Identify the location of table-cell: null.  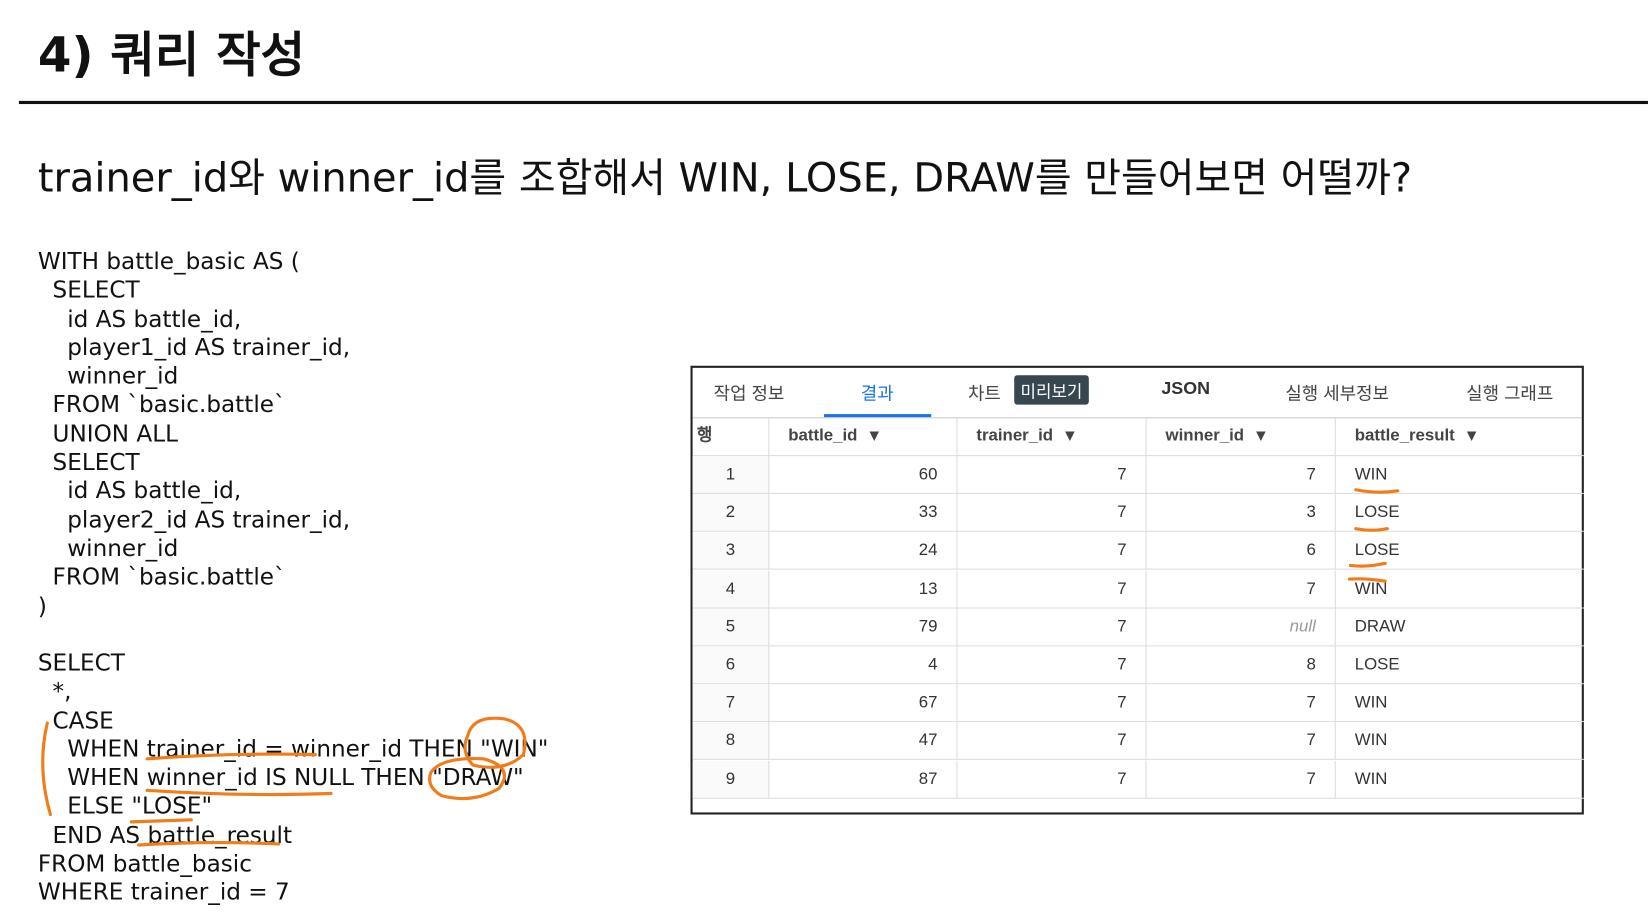
(1241, 627).